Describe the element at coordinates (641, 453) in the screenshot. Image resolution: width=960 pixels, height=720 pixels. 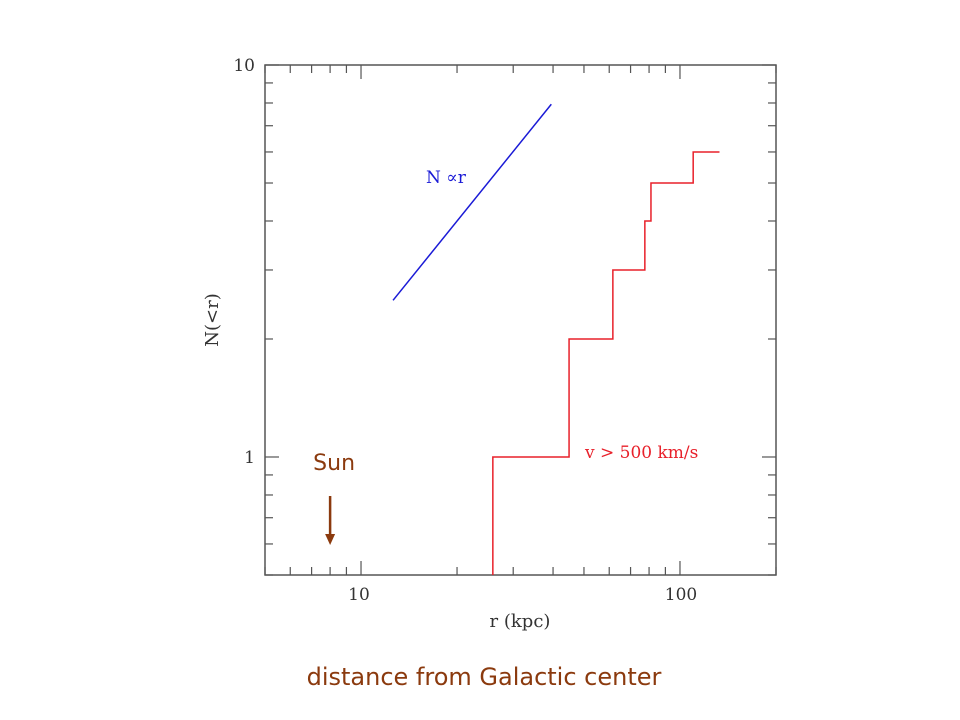
I see `series-label-v500: v > 500 km/s` at that location.